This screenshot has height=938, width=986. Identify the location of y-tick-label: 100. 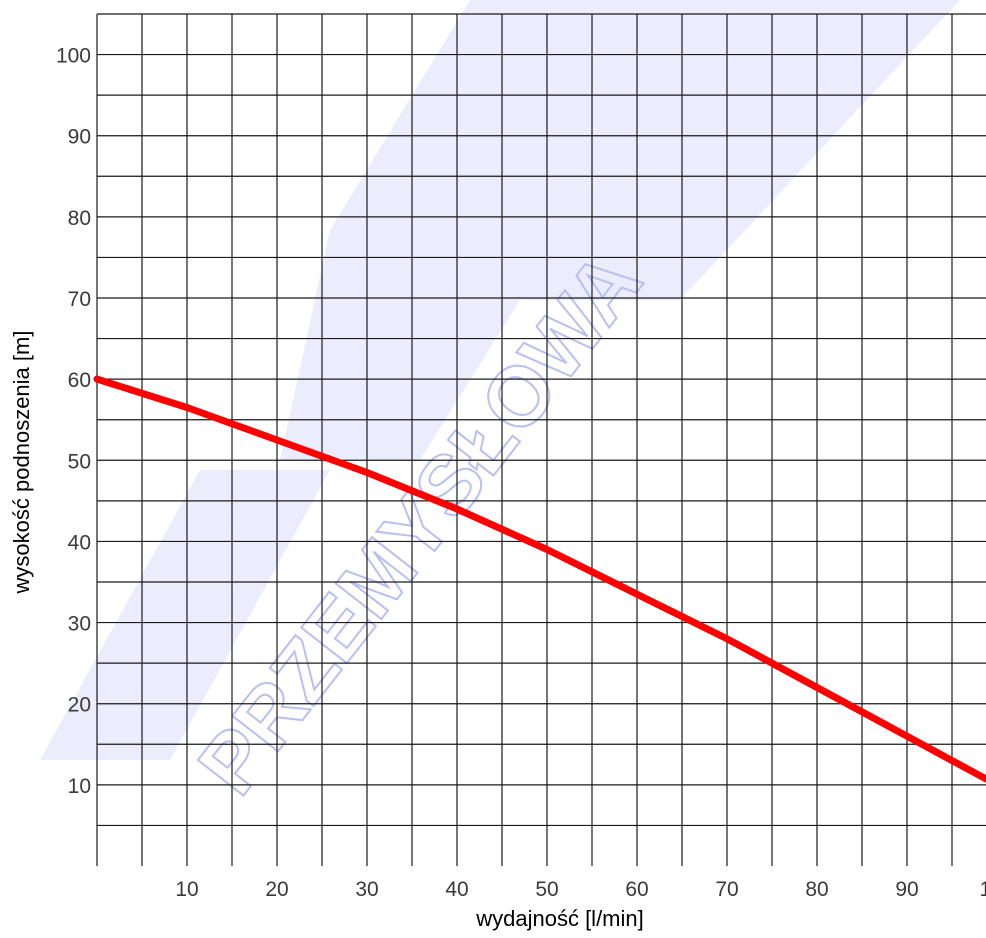
(73, 56).